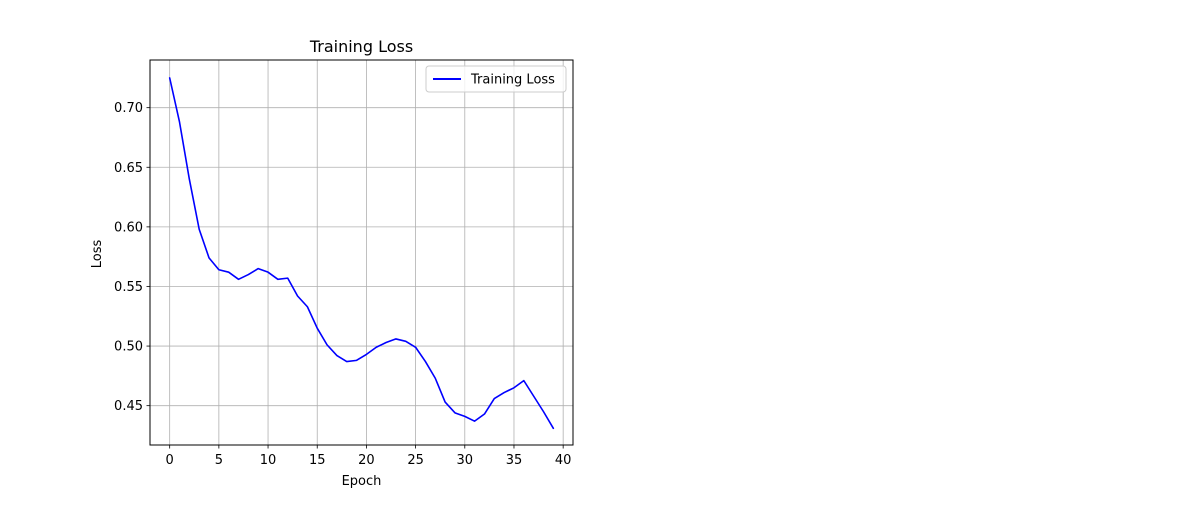 This screenshot has height=505, width=1200. I want to click on x-tick-label: 40, so click(563, 460).